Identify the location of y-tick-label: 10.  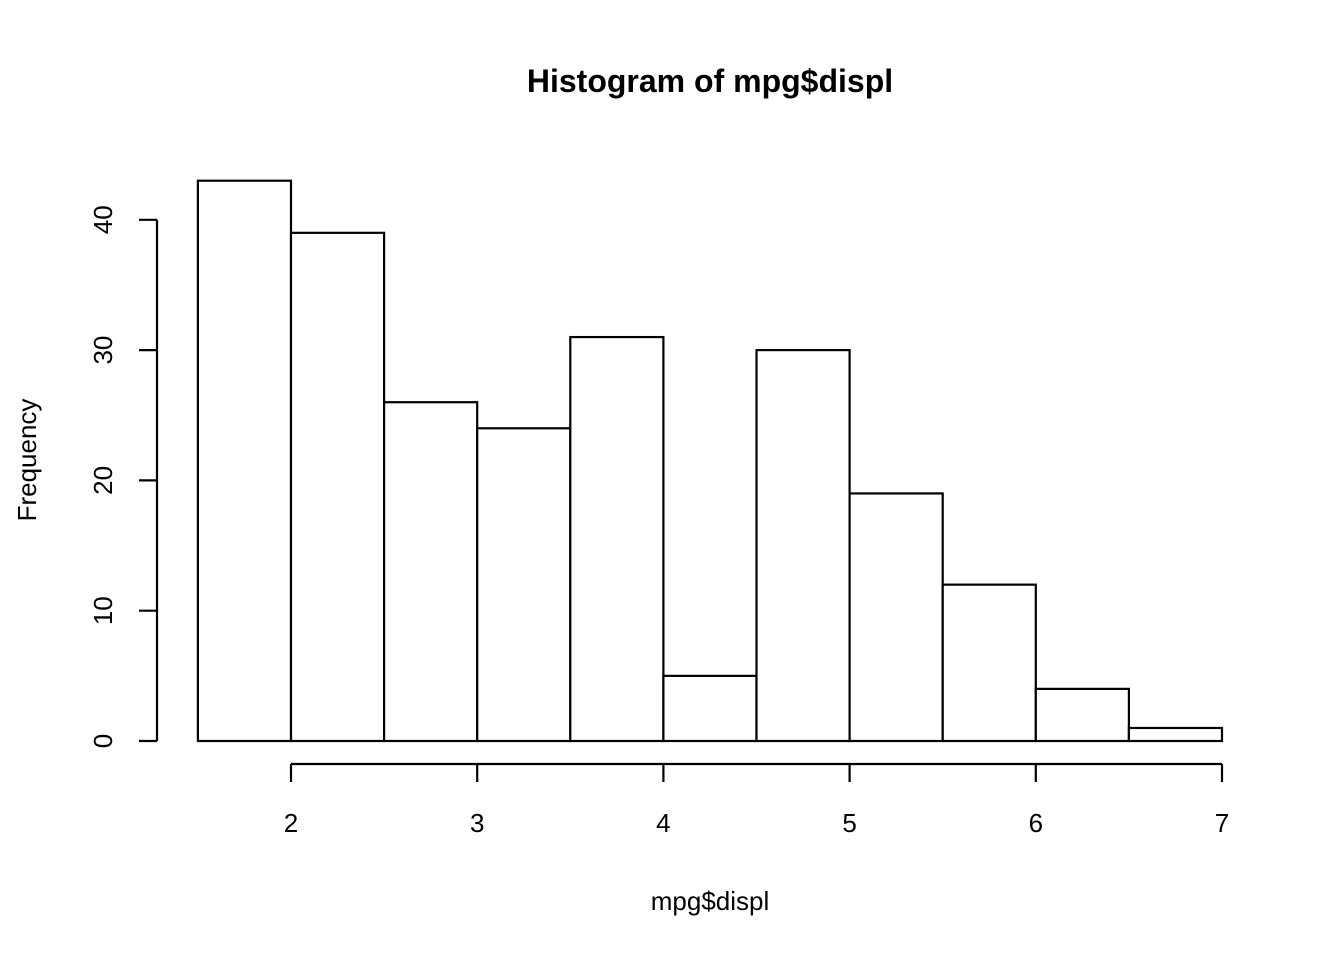
(103, 610).